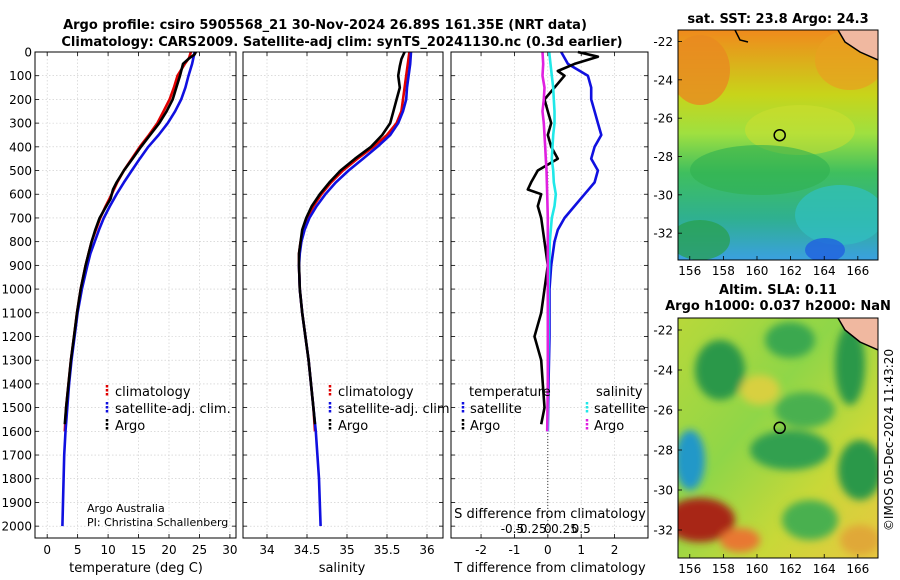  Describe the element at coordinates (136, 568) in the screenshot. I see `temperature-xlabel: temperature (deg C)` at that location.